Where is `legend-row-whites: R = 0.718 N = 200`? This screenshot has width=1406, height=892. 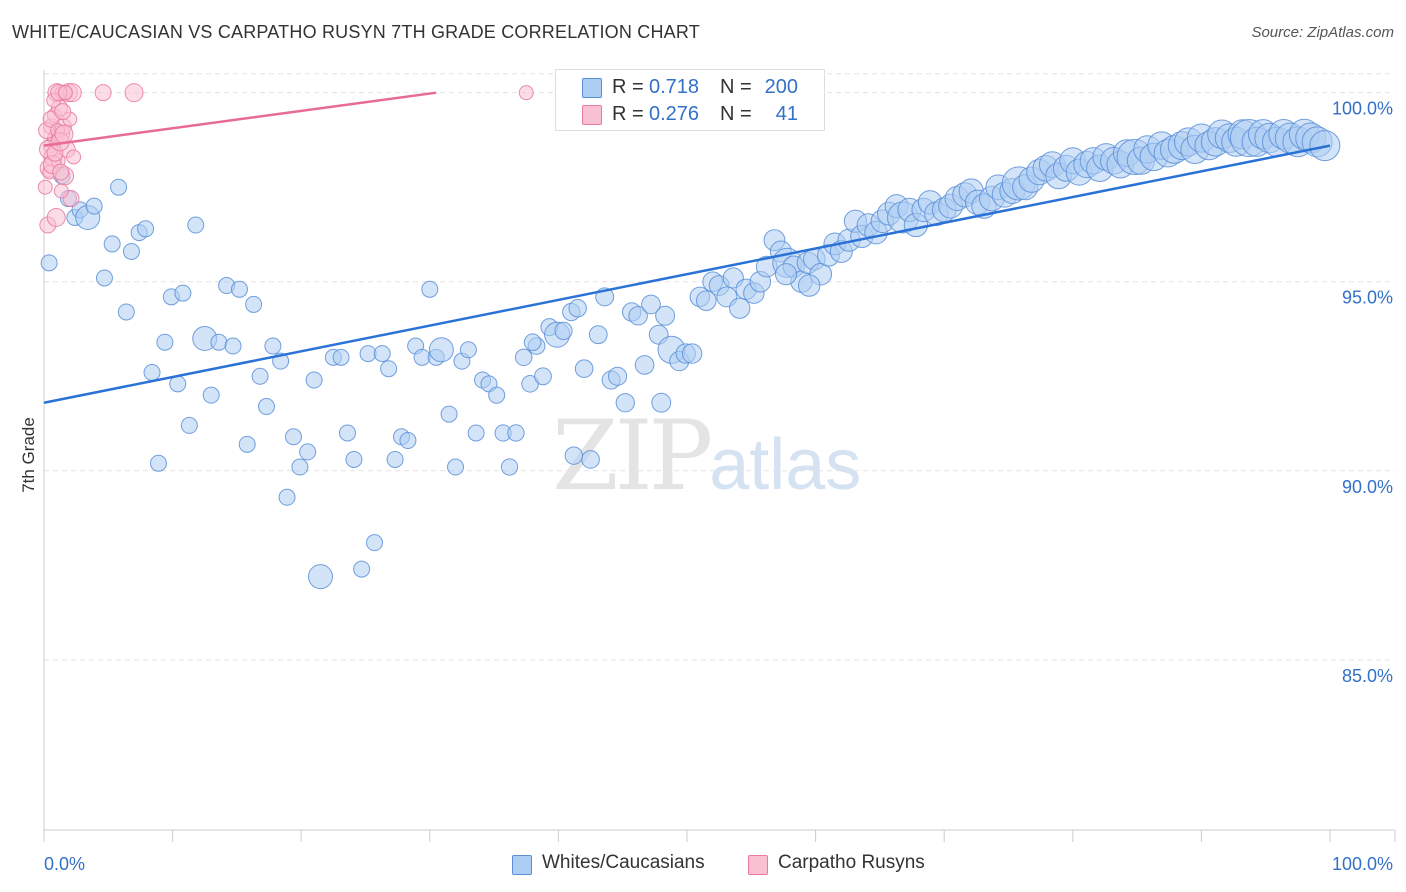 legend-row-whites: R = 0.718 N = 200 is located at coordinates (690, 87).